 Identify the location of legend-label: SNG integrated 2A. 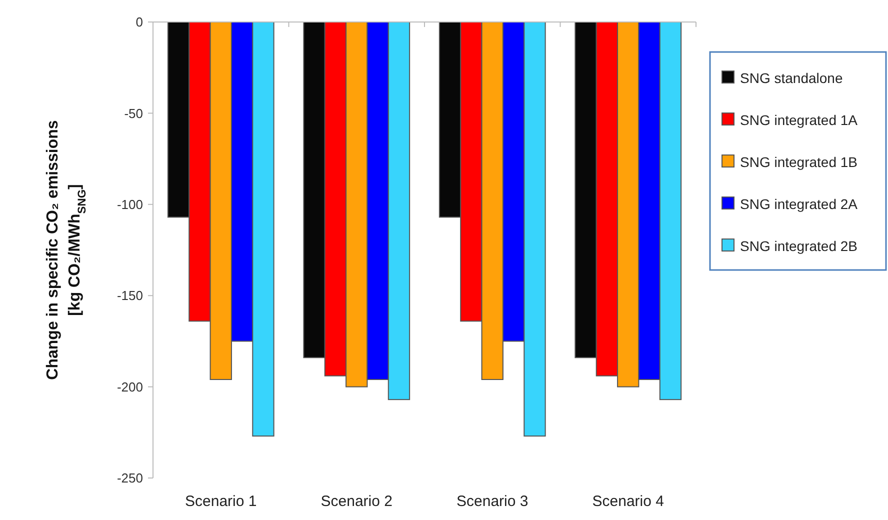
(799, 204).